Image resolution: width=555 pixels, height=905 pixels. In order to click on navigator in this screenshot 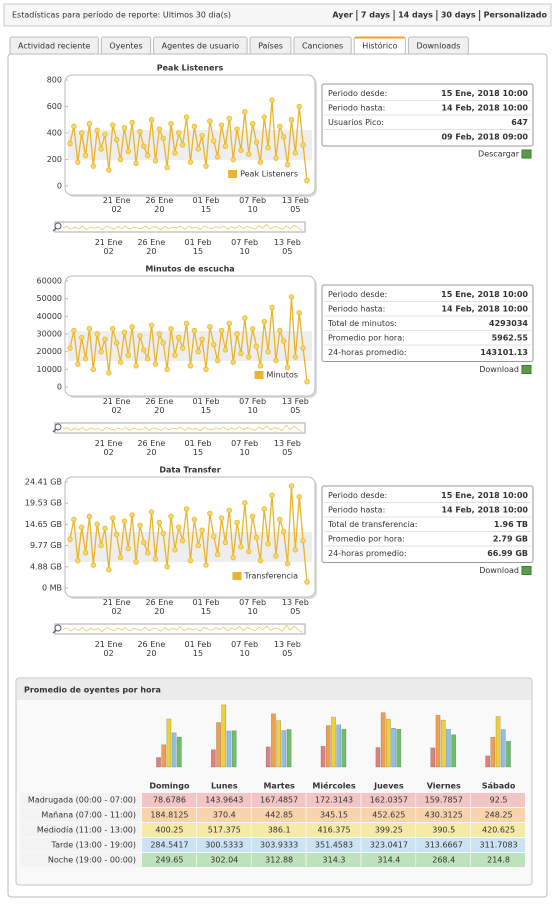, I will do `click(180, 428)`.